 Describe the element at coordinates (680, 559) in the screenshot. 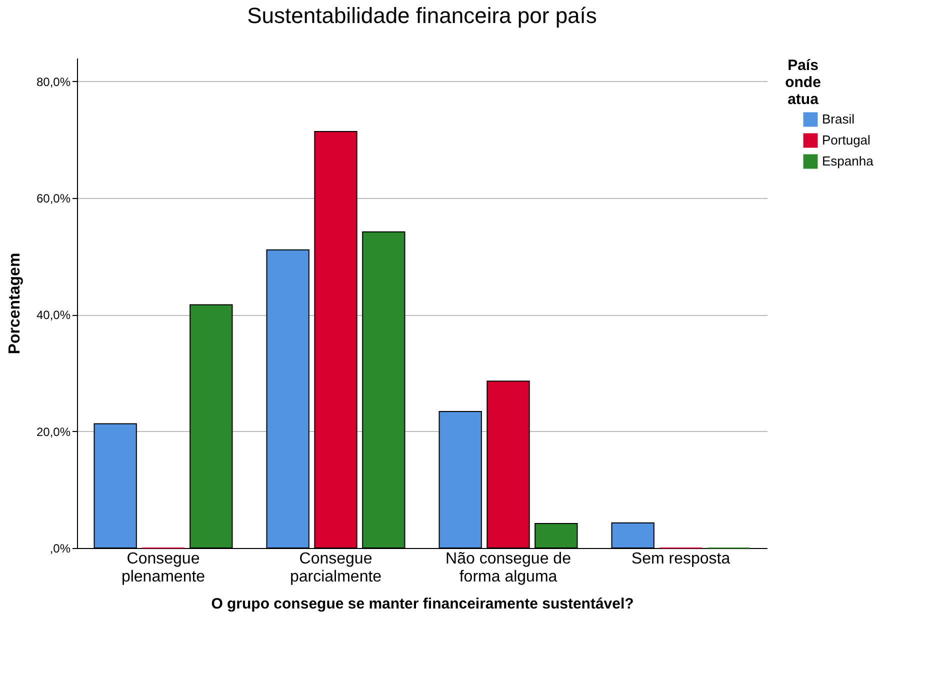

I see `x-tick-label: Sem resposta` at that location.